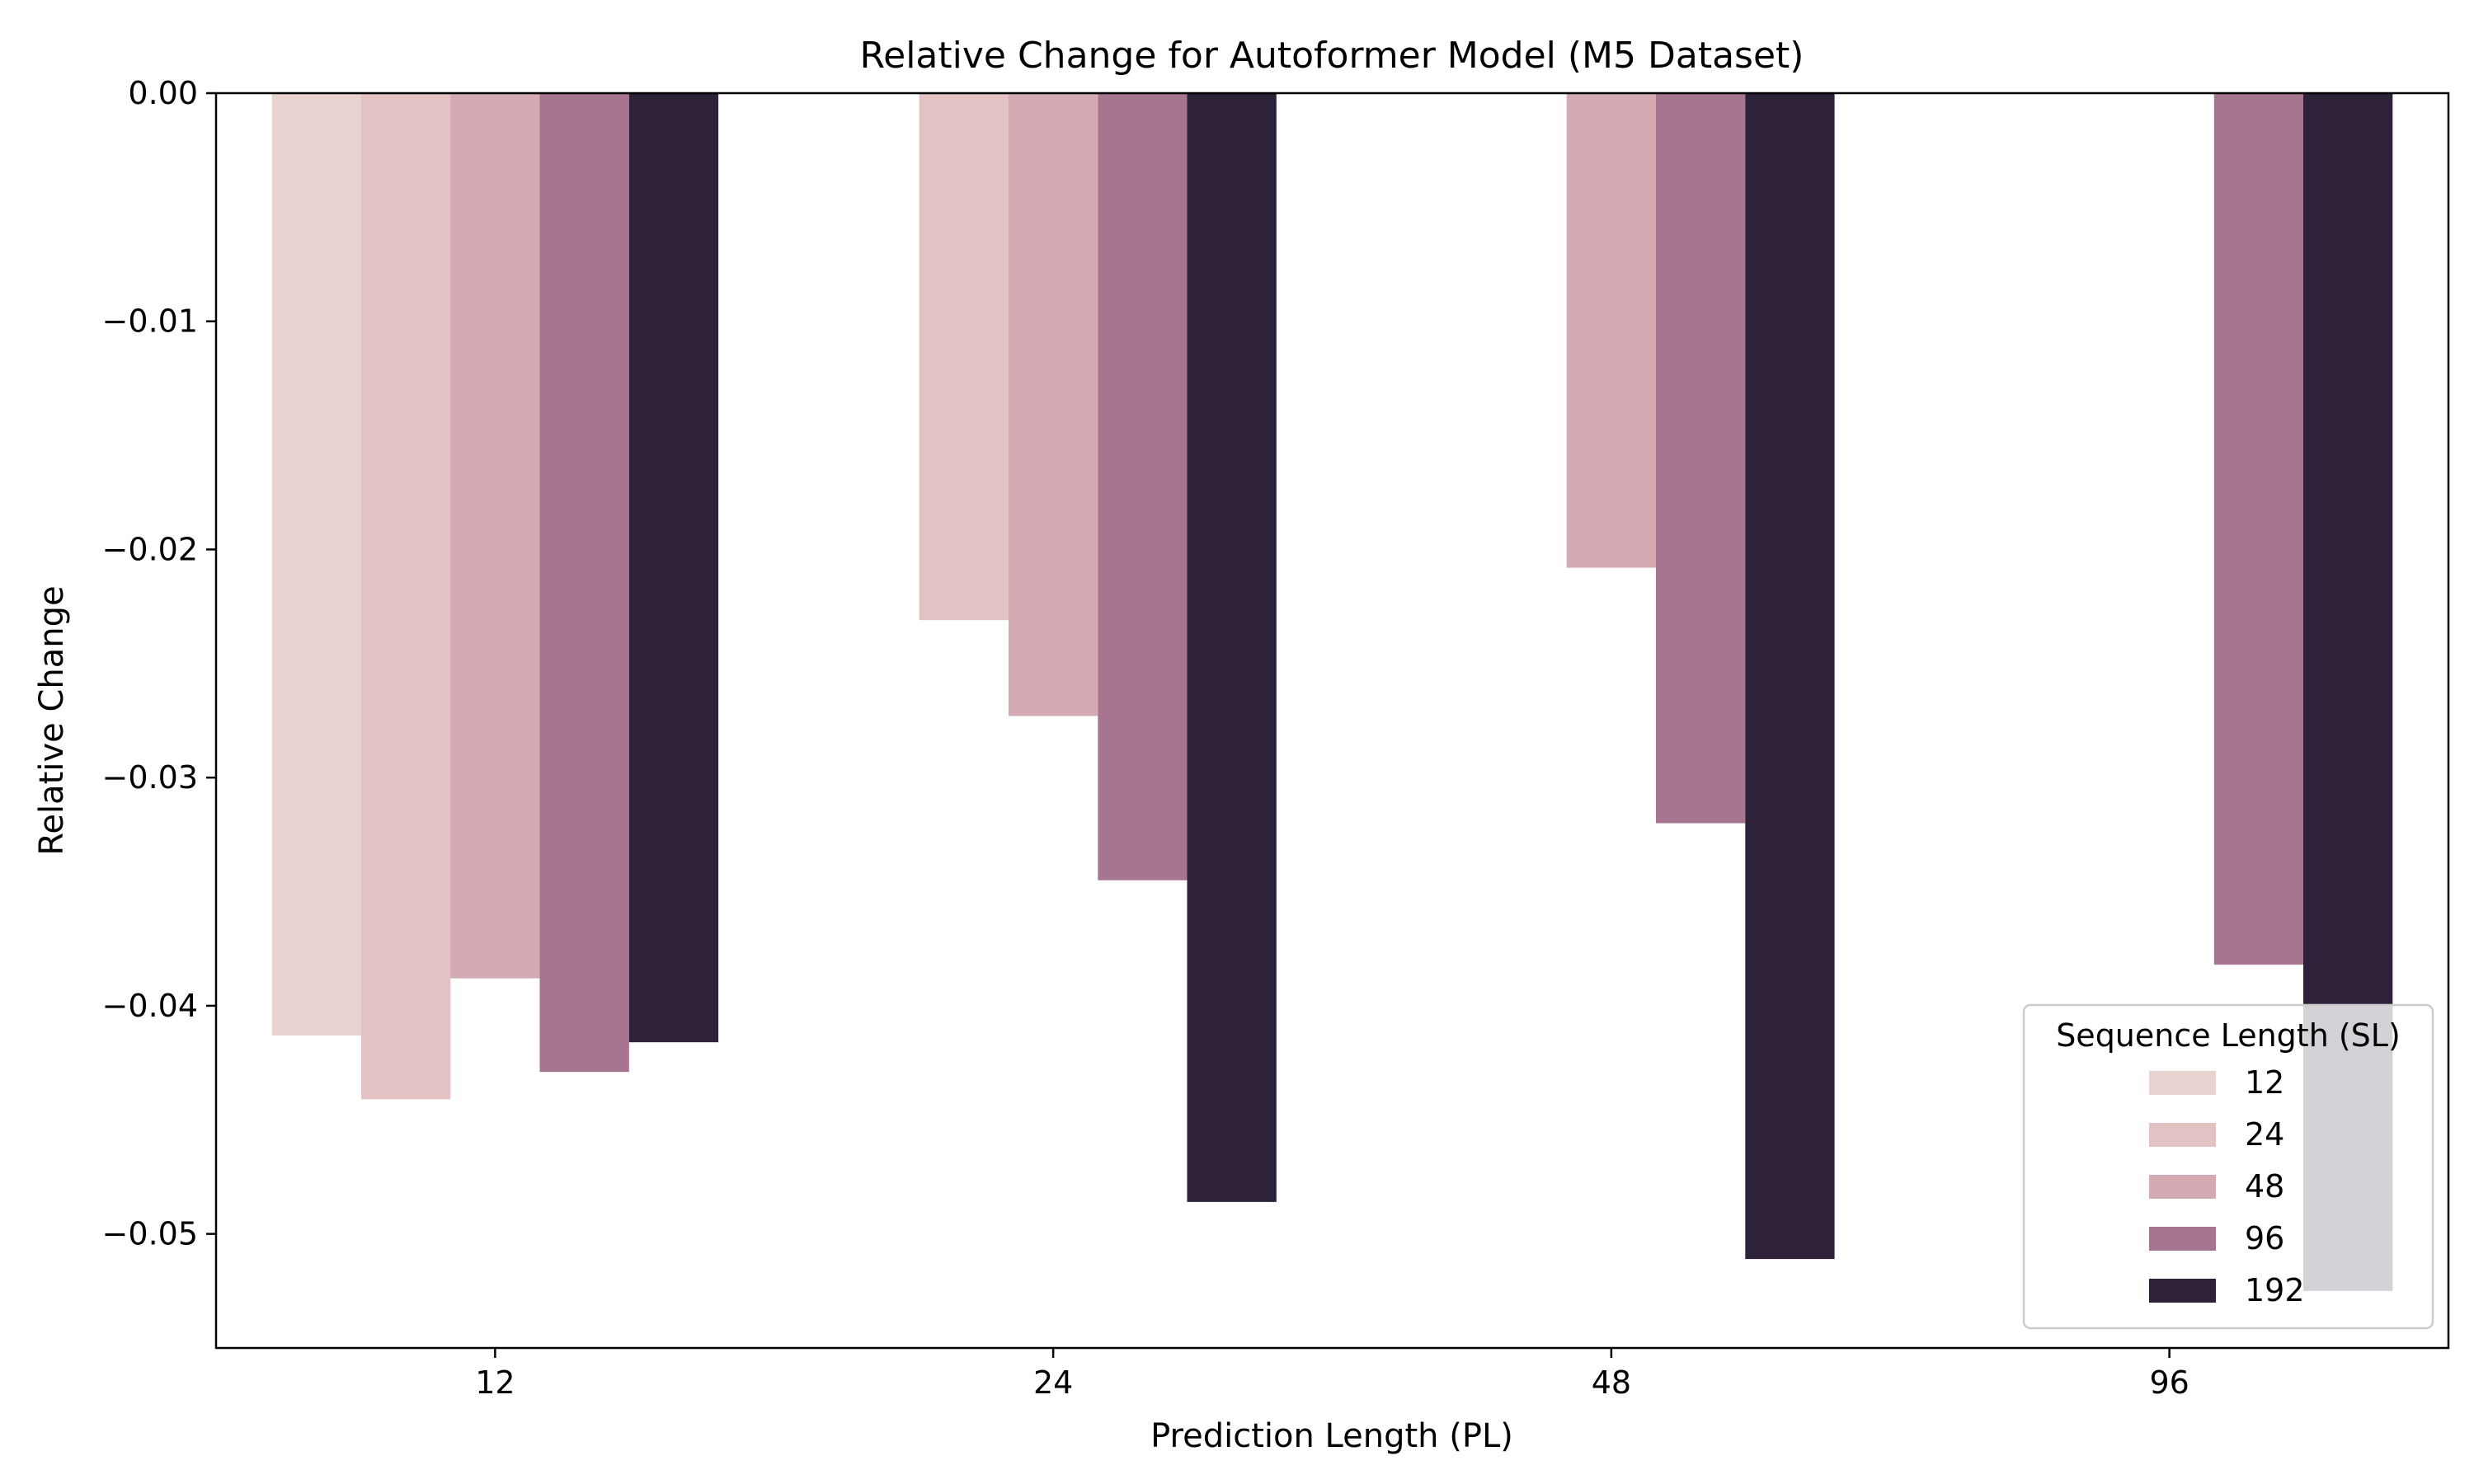 The image size is (2474, 1484). I want to click on legend-label: 12, so click(2264, 1082).